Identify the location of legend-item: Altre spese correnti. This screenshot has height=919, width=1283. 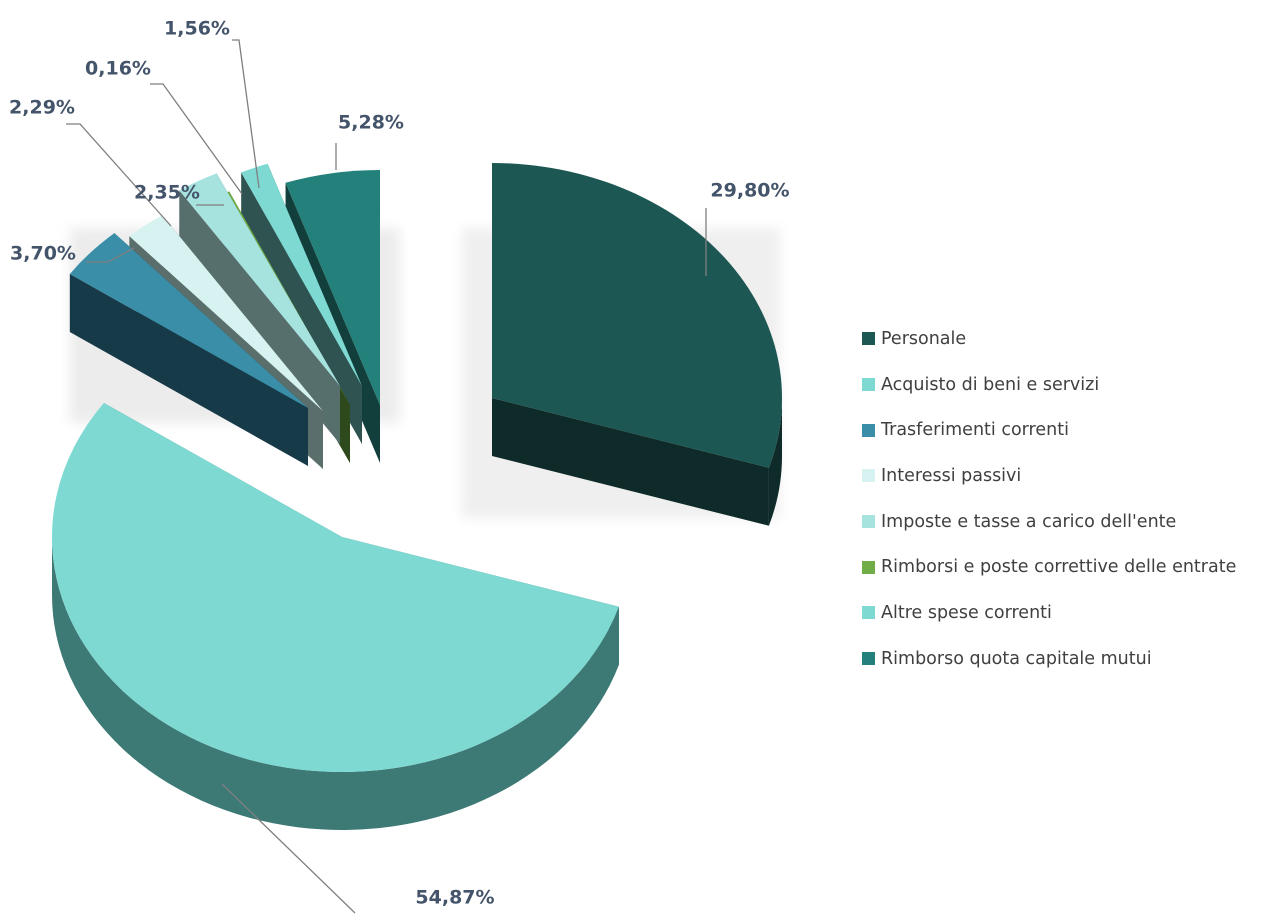
(1072, 613).